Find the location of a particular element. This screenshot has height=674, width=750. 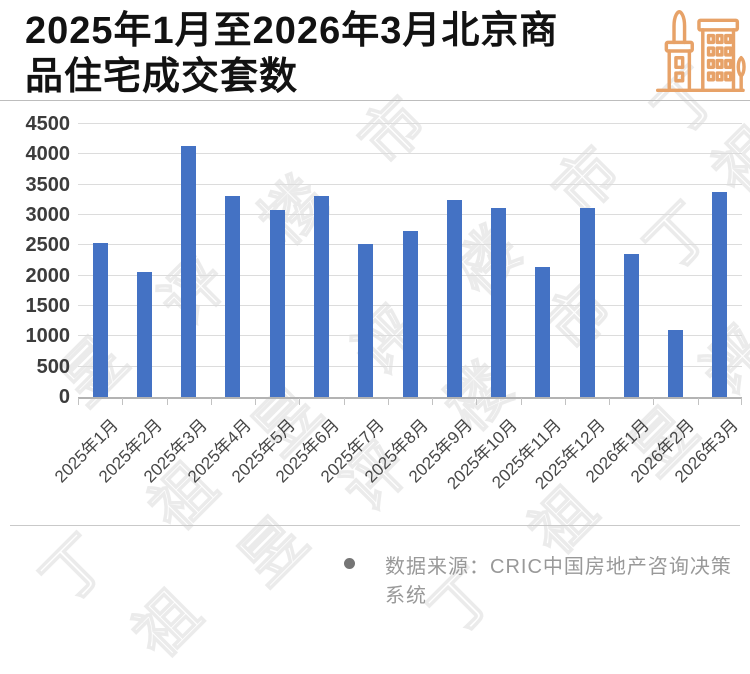

y-tick-label: 0 is located at coordinates (64, 397).